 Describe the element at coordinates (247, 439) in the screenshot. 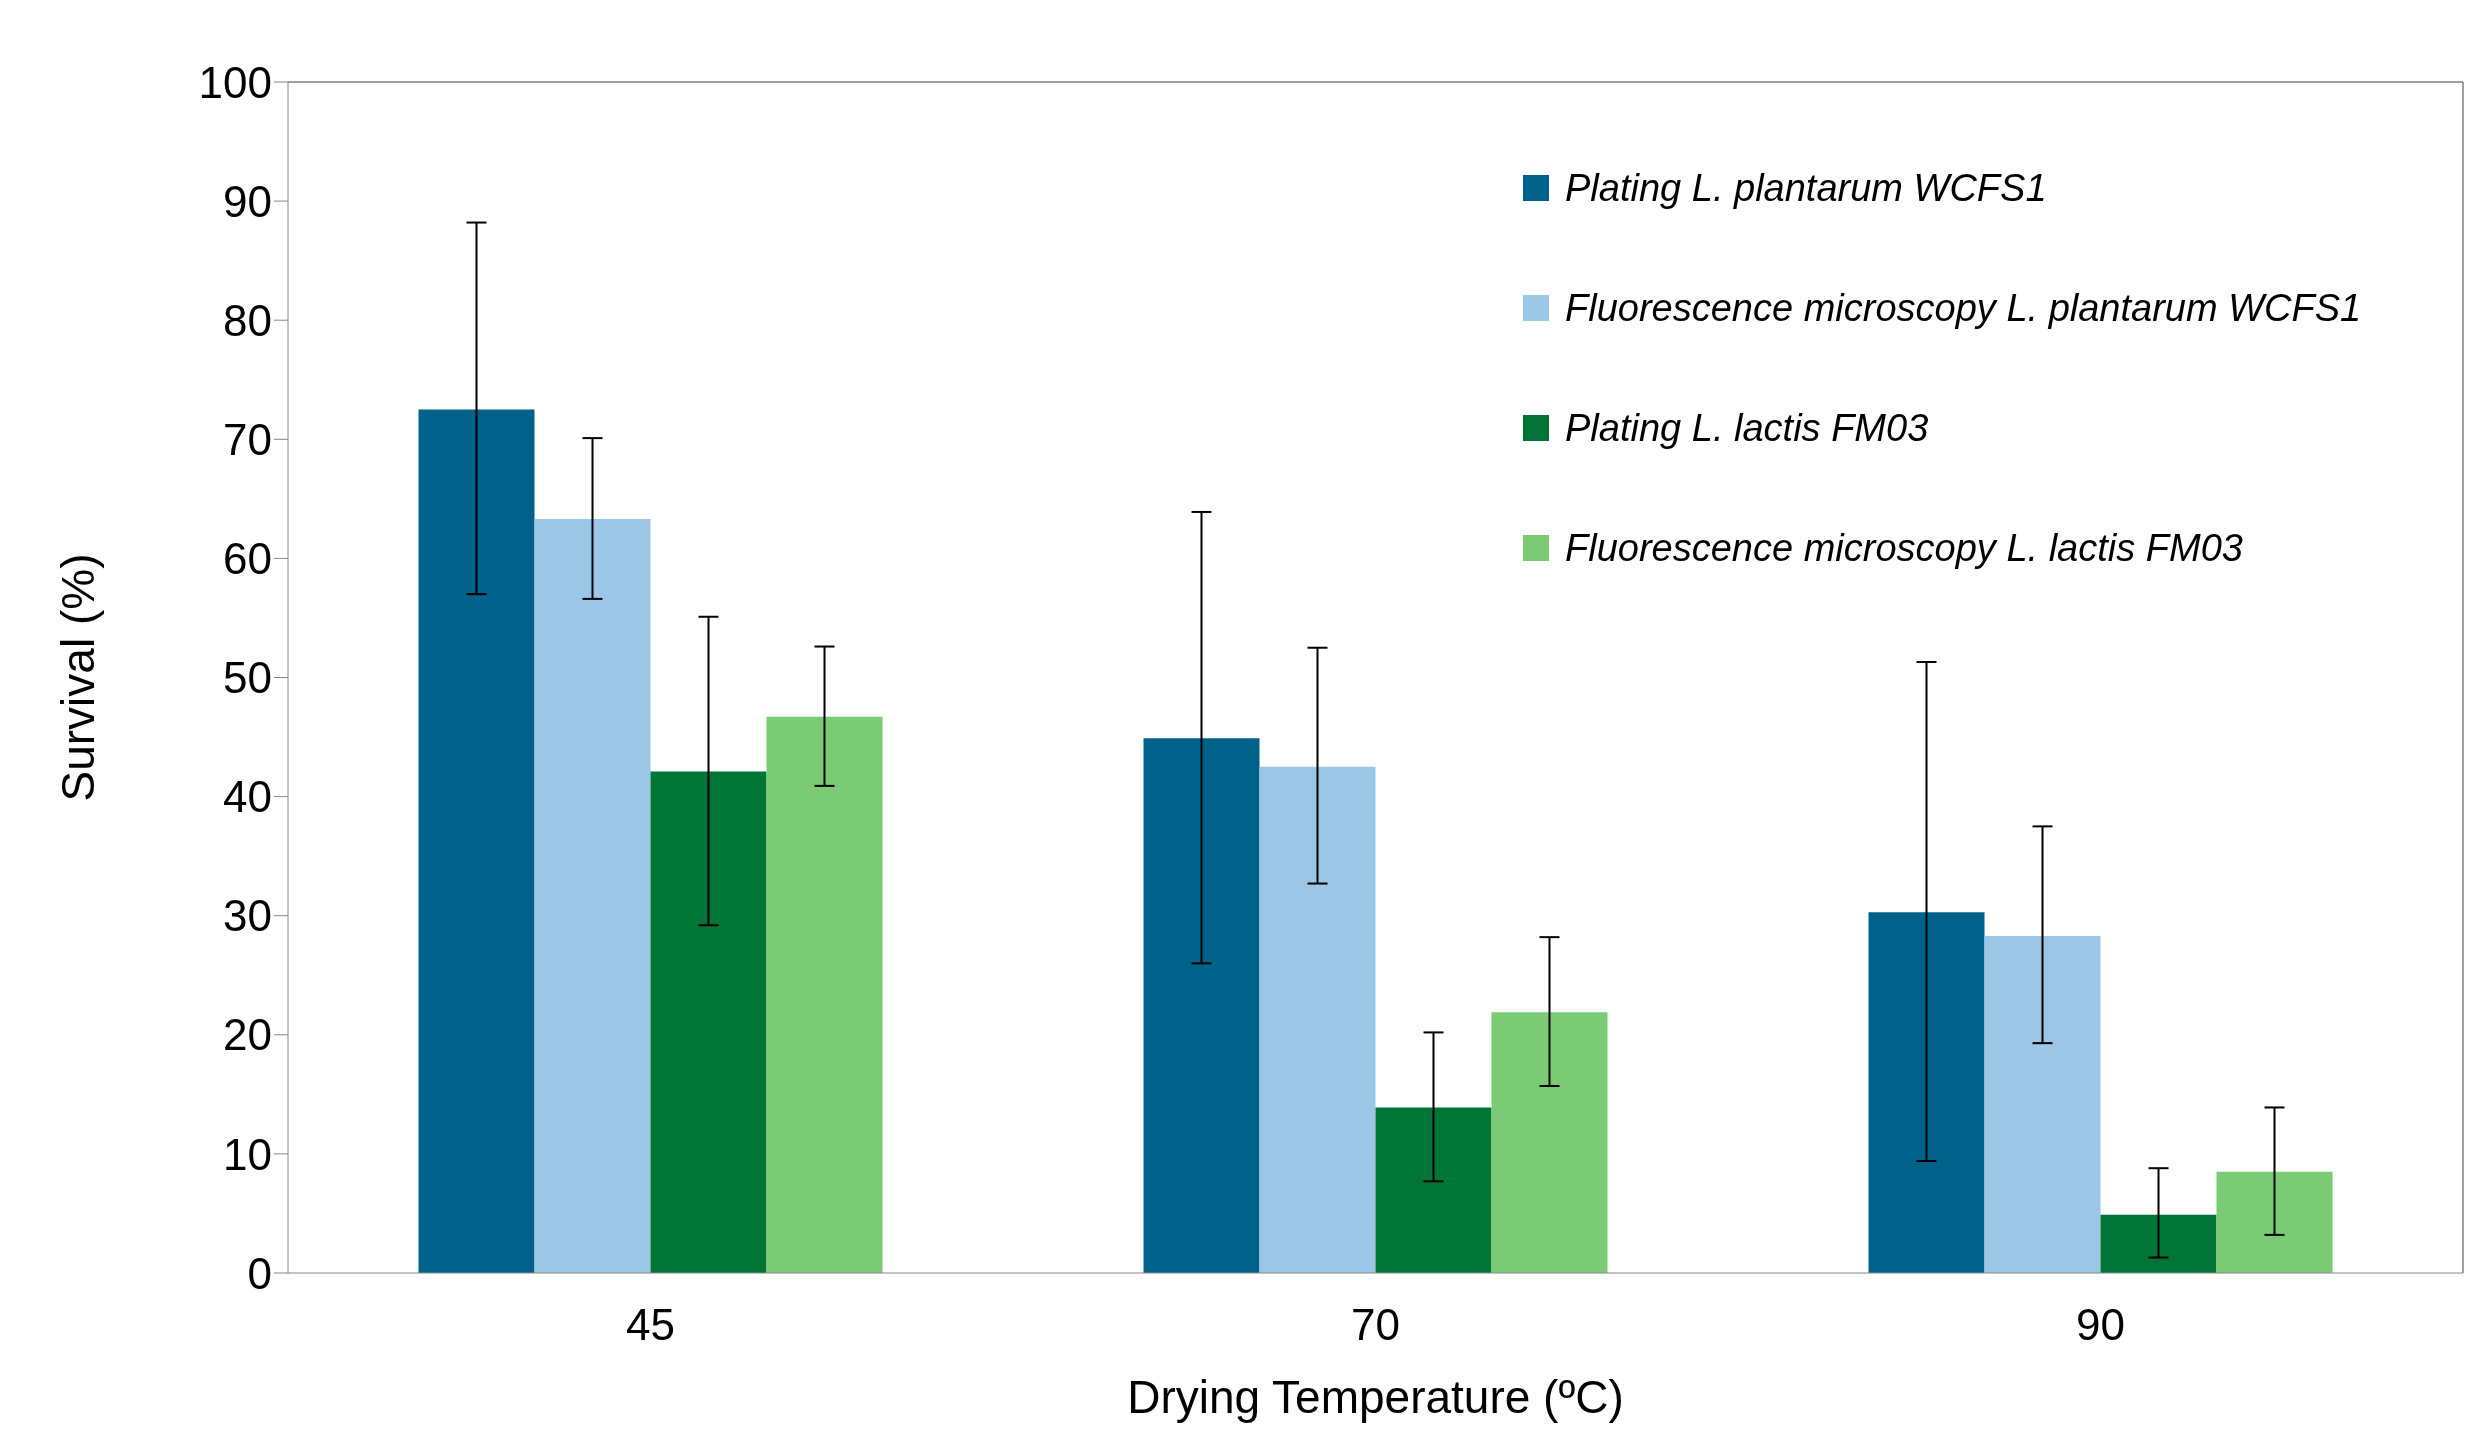

I see `y-tick-label: 70` at that location.